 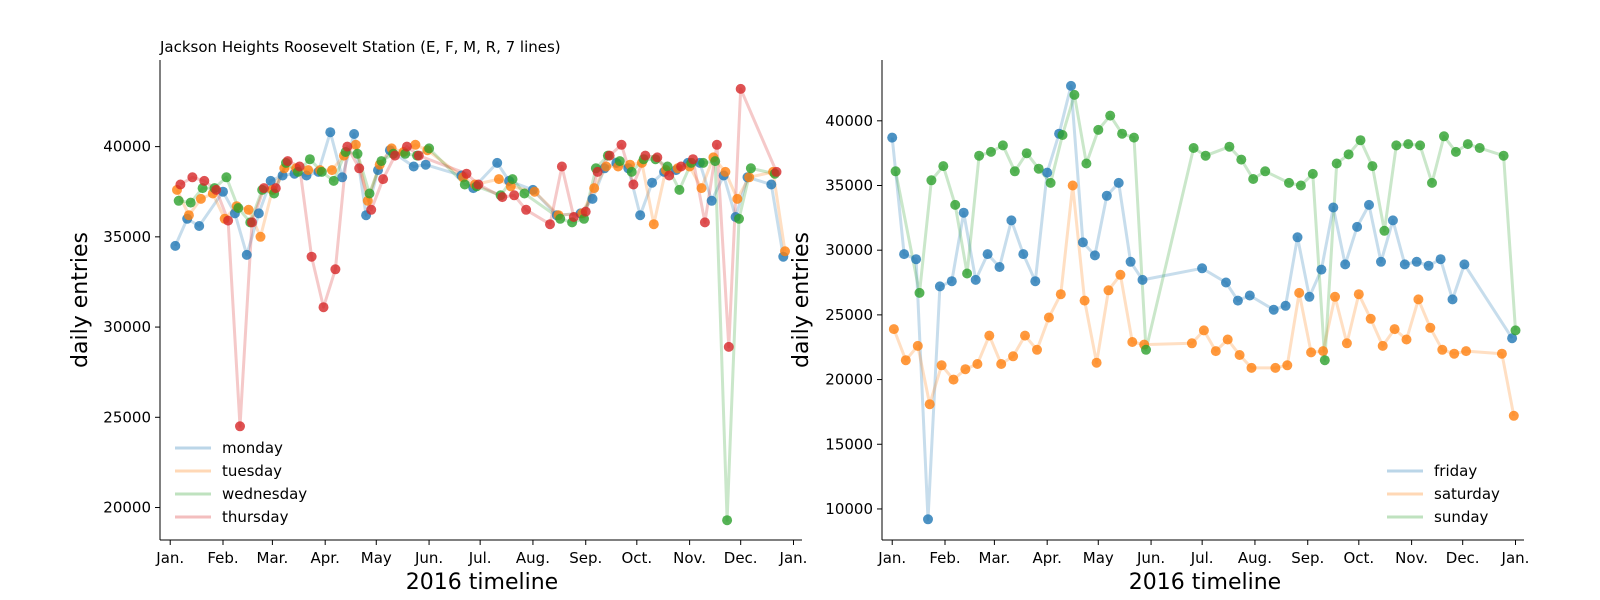 I want to click on x-tick-label: Nov., so click(x=1411, y=558).